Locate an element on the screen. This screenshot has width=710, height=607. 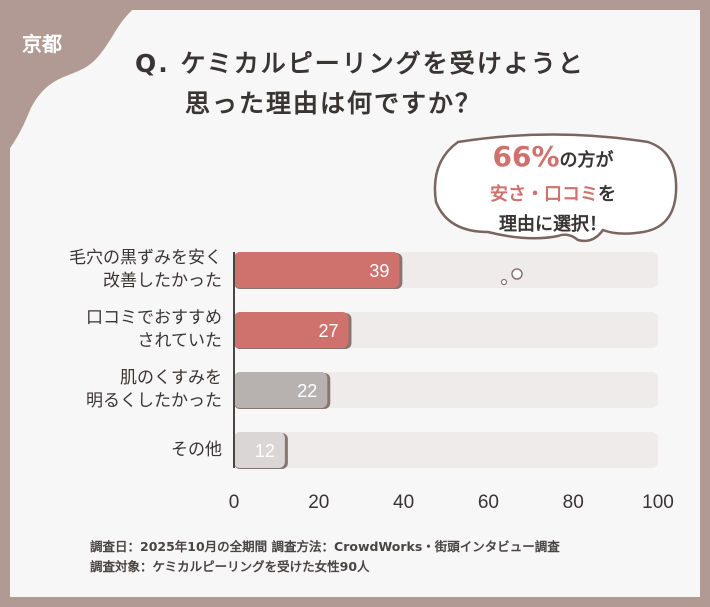
x-tick-label: 100 is located at coordinates (658, 502).